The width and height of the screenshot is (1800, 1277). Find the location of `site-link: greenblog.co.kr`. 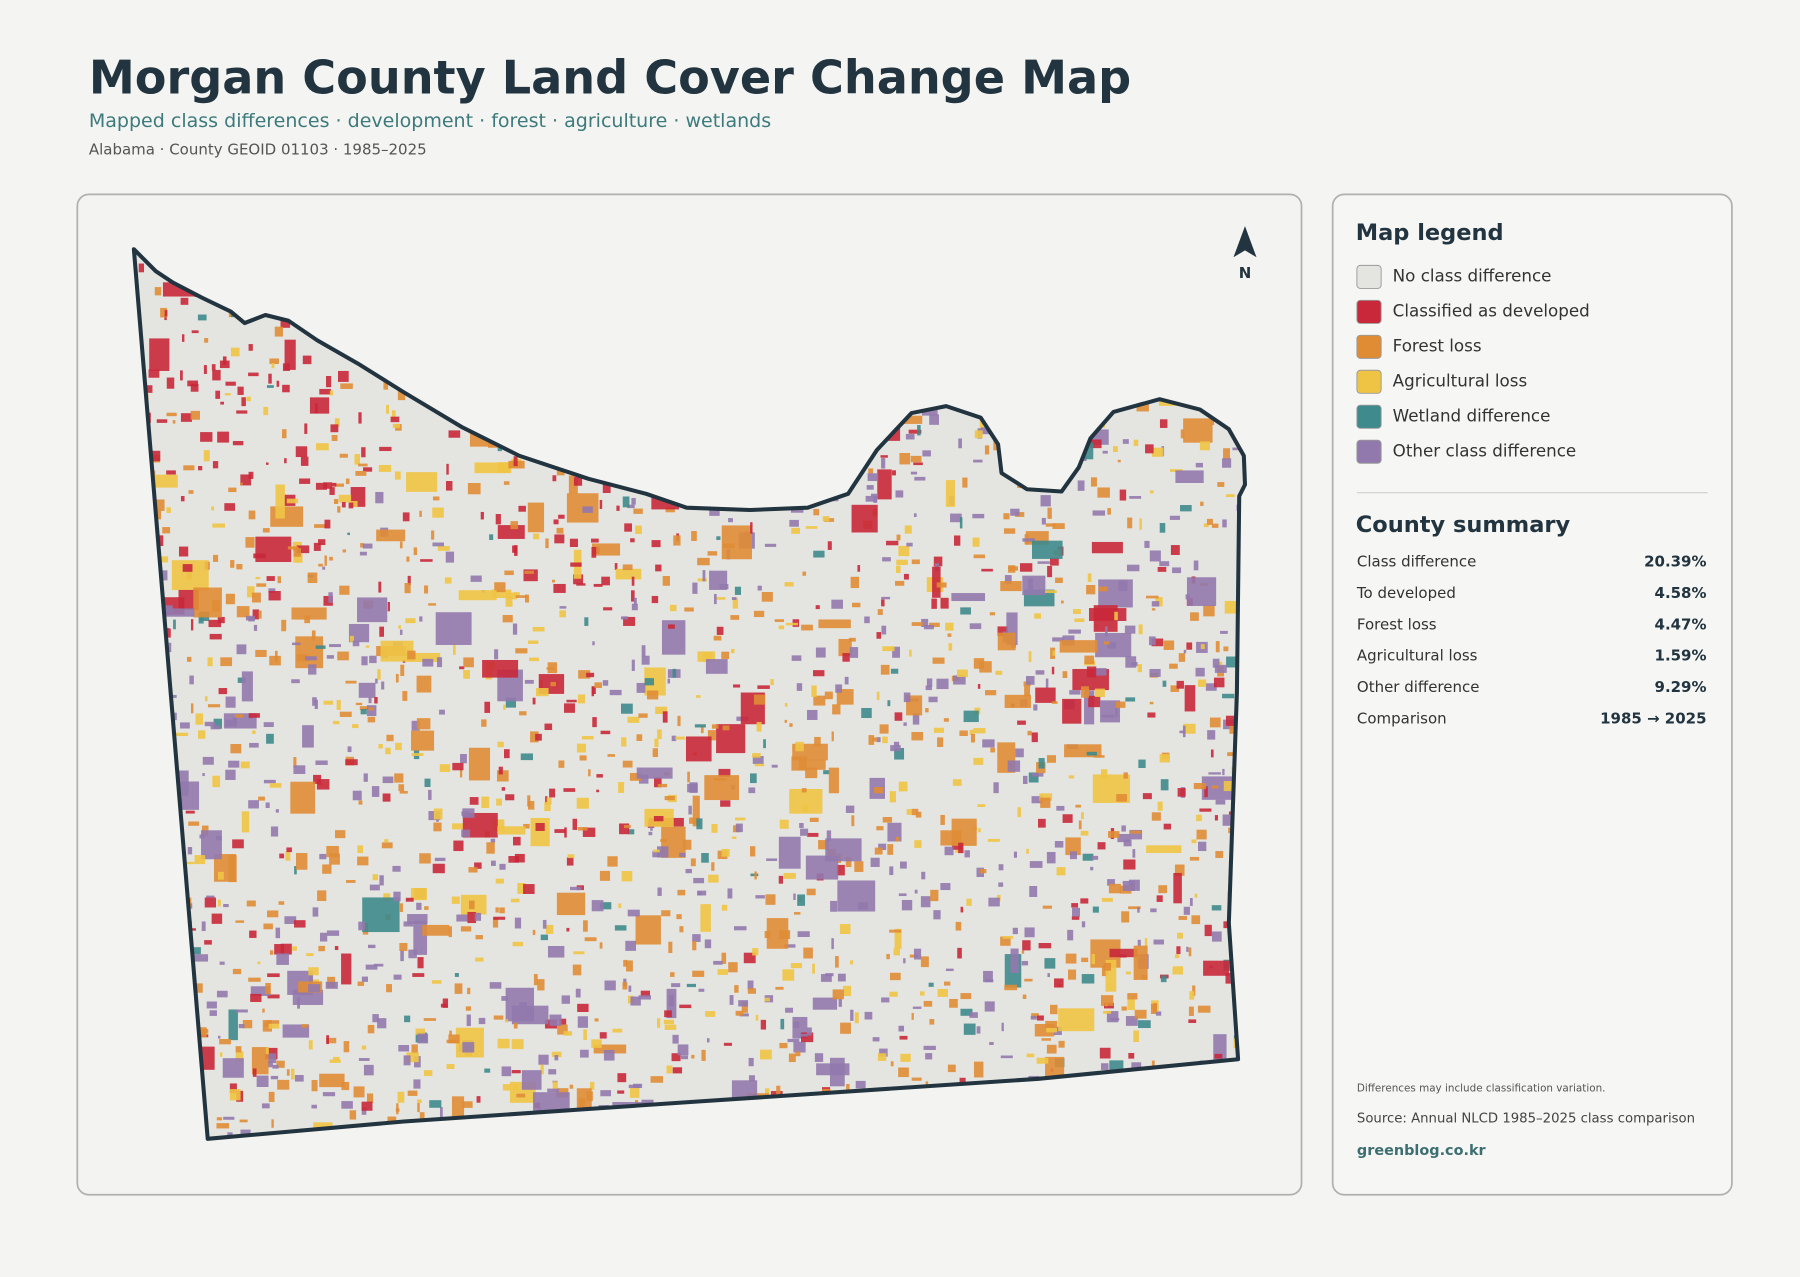

site-link: greenblog.co.kr is located at coordinates (1422, 1151).